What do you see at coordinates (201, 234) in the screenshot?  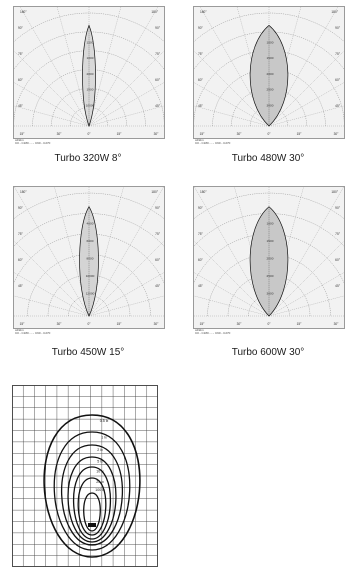 I see `tick-angle-left: 75°` at bounding box center [201, 234].